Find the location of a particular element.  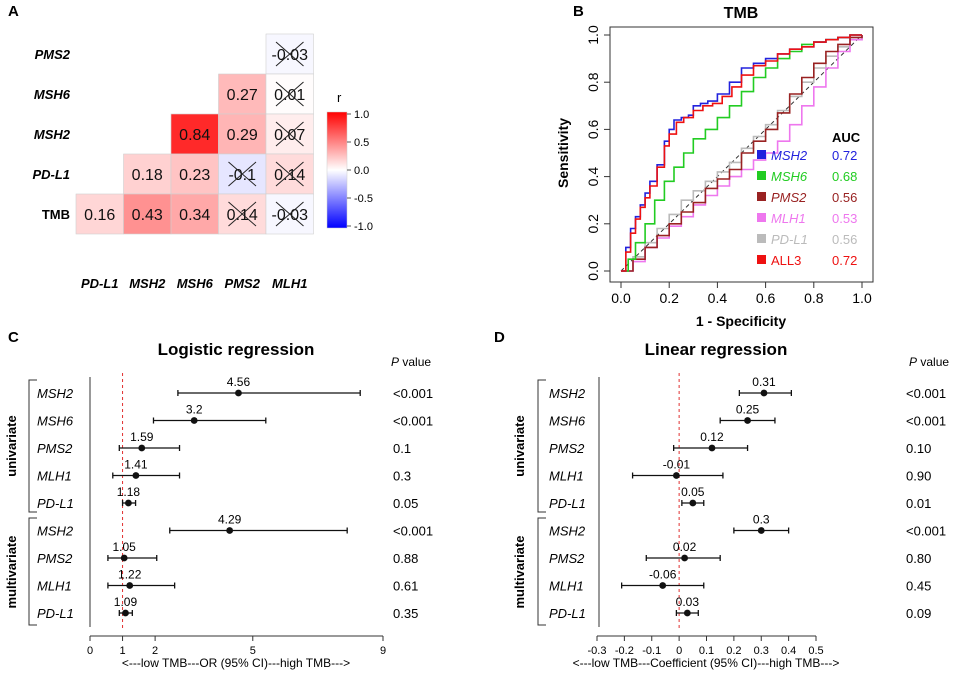

colorbar-tick-label: 0.5 is located at coordinates (361, 143).